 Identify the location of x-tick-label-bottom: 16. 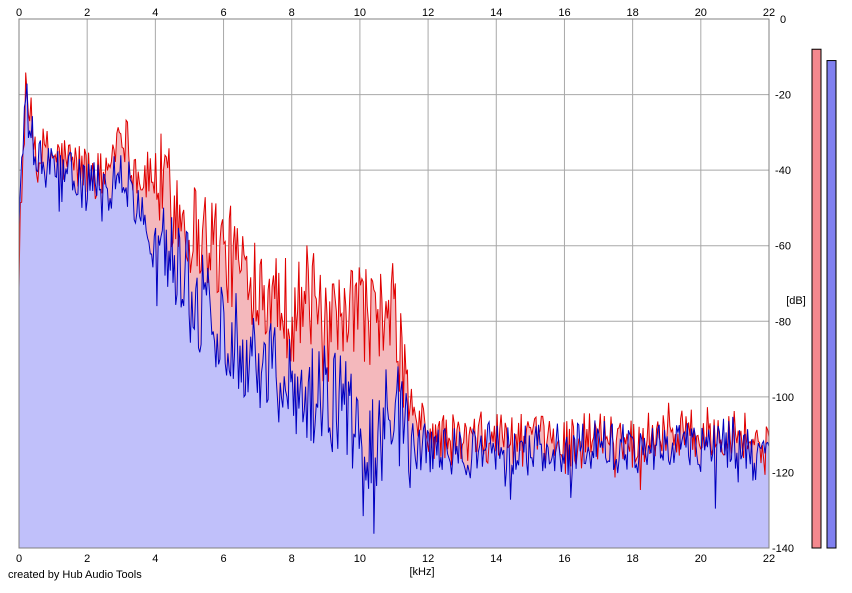
(564, 559).